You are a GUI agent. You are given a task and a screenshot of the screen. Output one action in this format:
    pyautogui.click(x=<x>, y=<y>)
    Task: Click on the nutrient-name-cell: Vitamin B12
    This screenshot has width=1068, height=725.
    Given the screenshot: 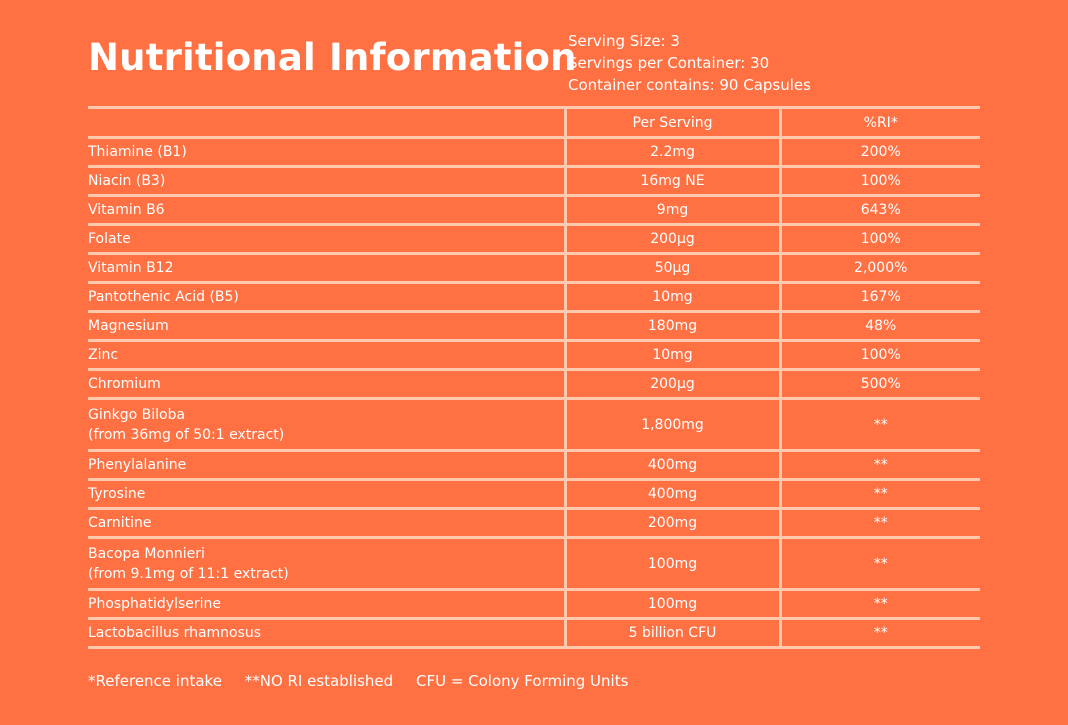 What is the action you would take?
    pyautogui.click(x=326, y=267)
    